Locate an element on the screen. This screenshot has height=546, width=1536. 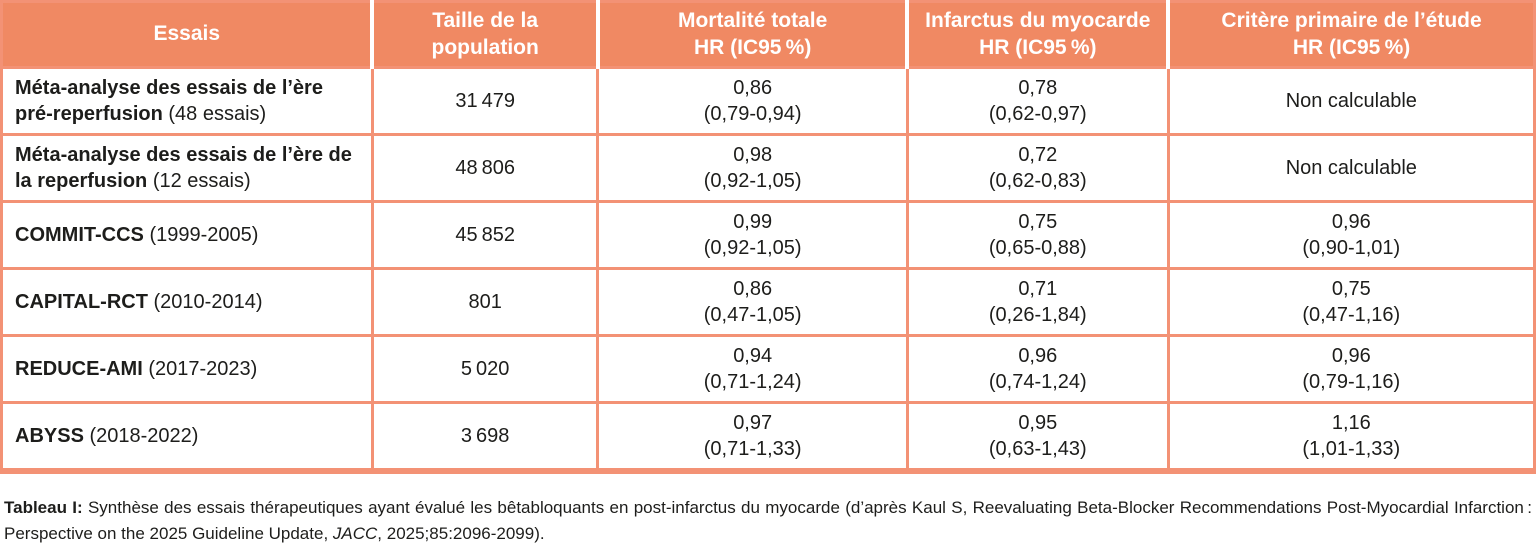
ci-value: (0,71-1,33) is located at coordinates (752, 449).